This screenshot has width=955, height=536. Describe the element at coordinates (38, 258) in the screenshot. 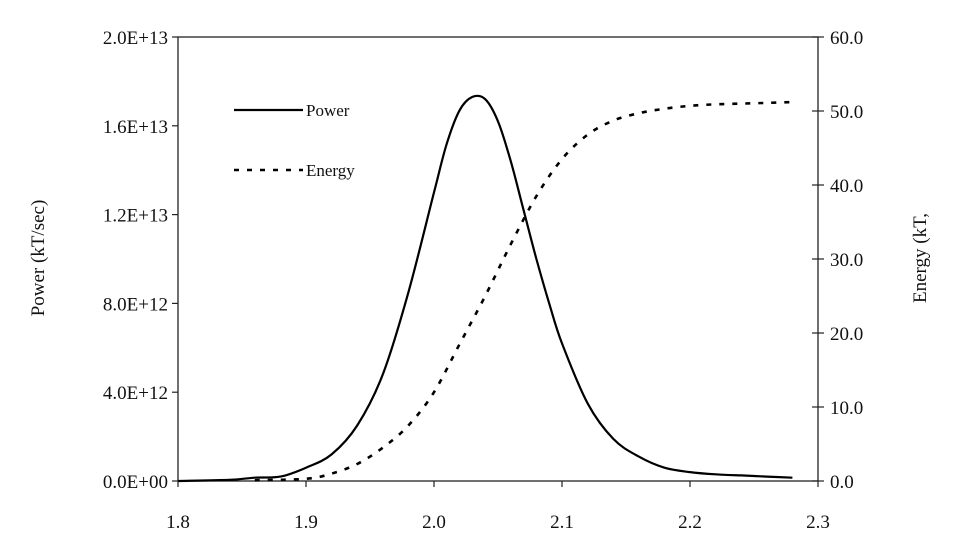

I see `y-left-axis-title: Power (kT/sec)` at that location.